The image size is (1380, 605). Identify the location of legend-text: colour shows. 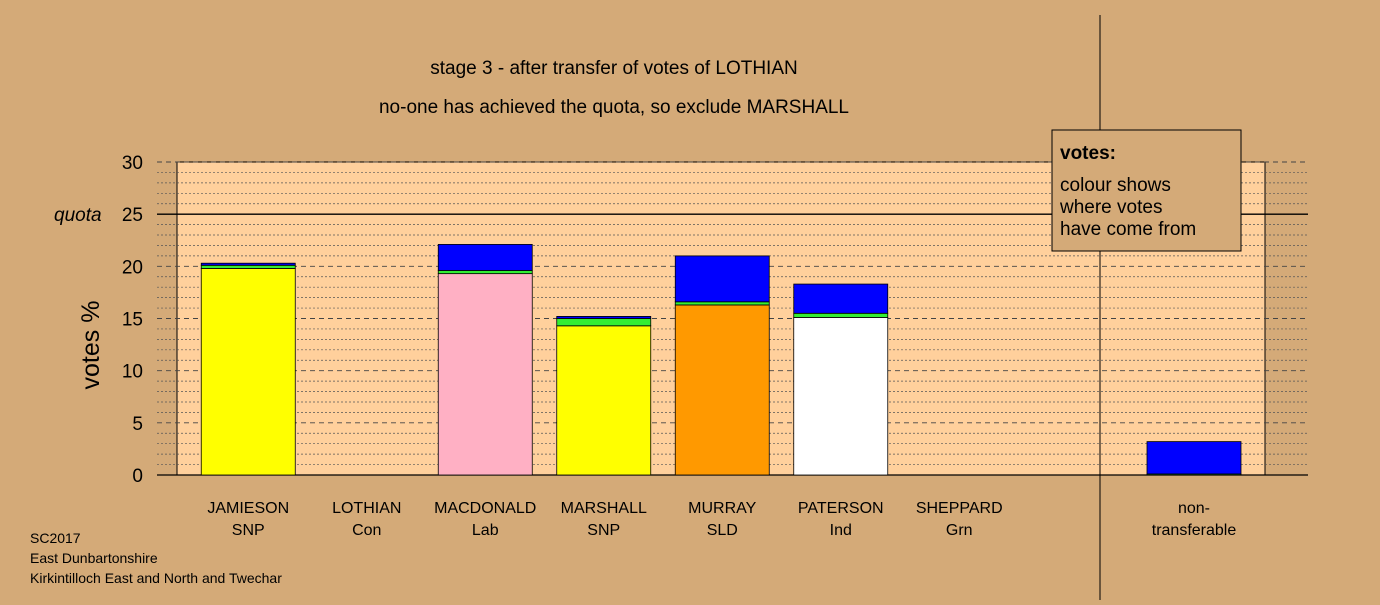
(1115, 185).